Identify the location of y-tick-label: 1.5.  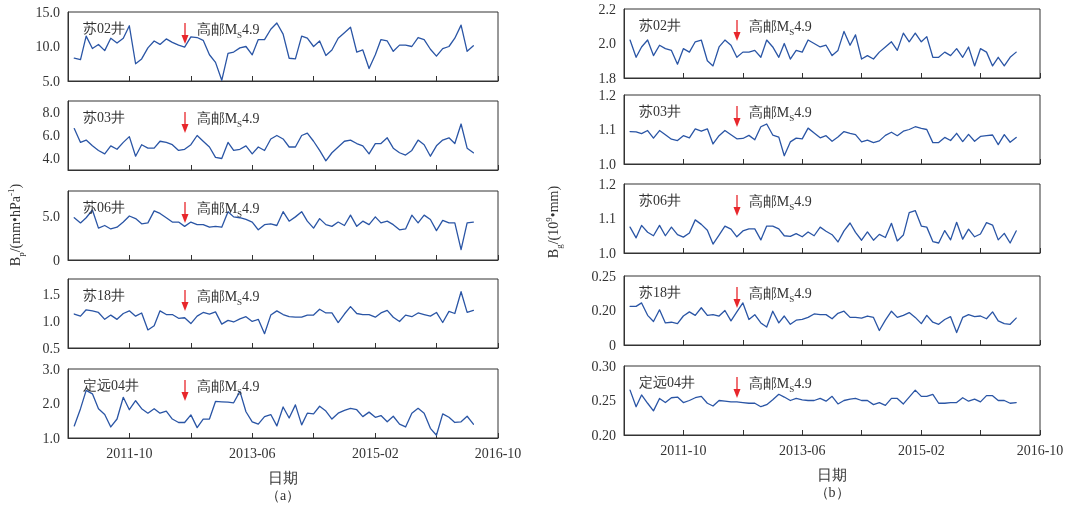
(51, 295).